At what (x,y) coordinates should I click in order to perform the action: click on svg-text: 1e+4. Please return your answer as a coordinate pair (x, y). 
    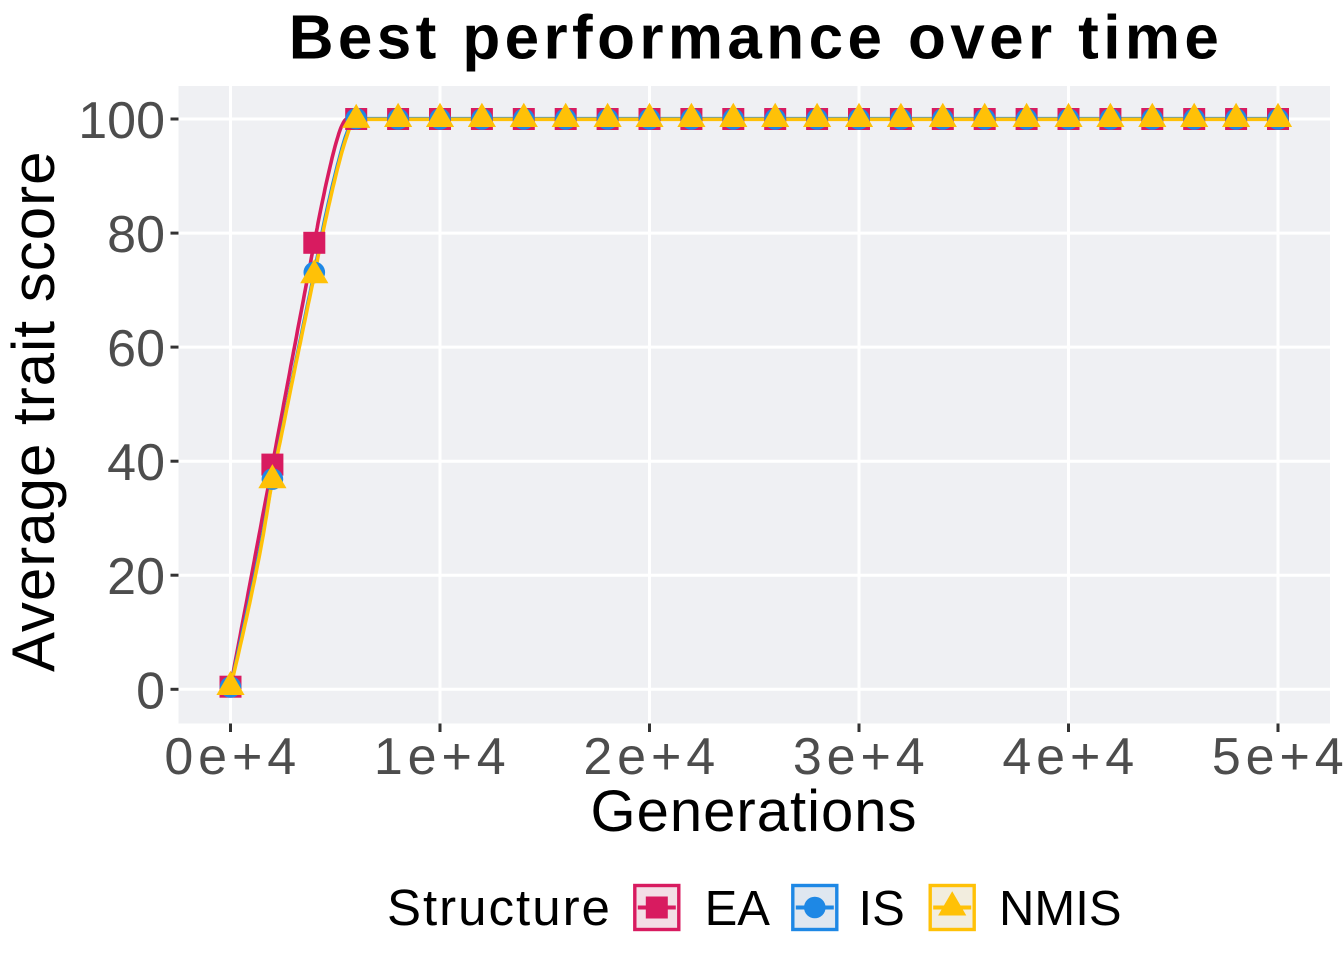
    Looking at the image, I should click on (442, 757).